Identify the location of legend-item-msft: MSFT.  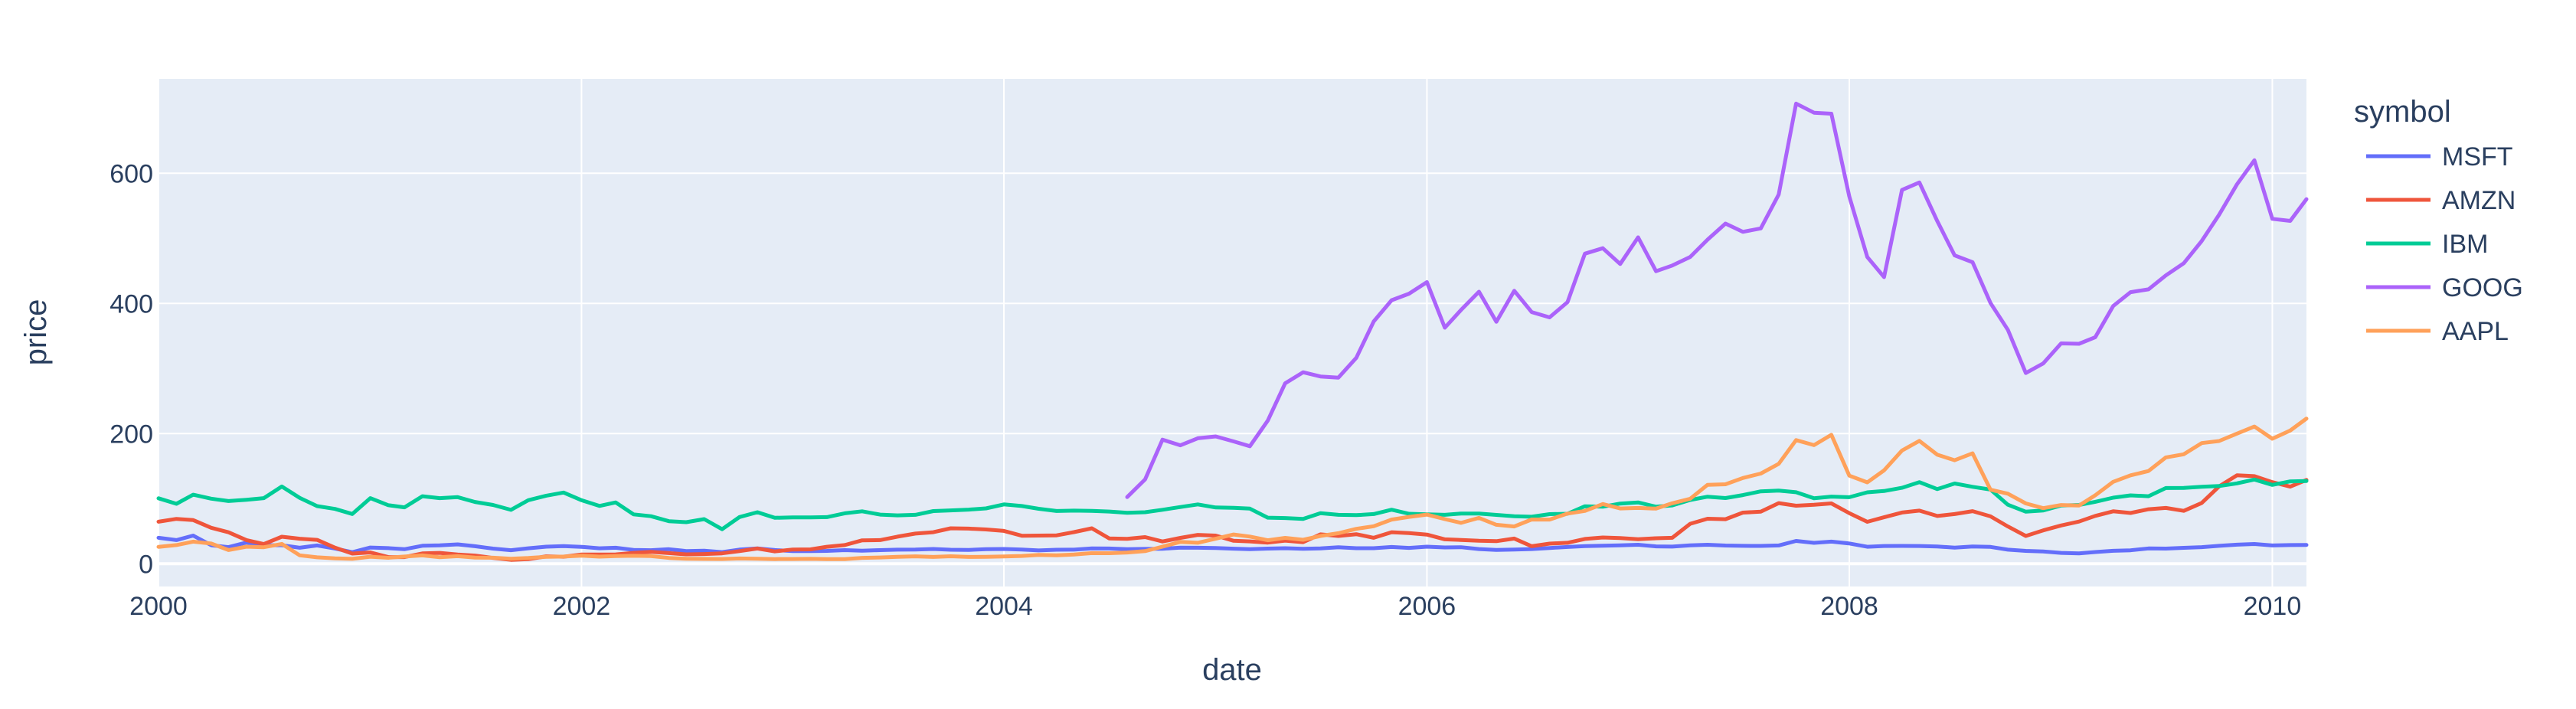
(2439, 157).